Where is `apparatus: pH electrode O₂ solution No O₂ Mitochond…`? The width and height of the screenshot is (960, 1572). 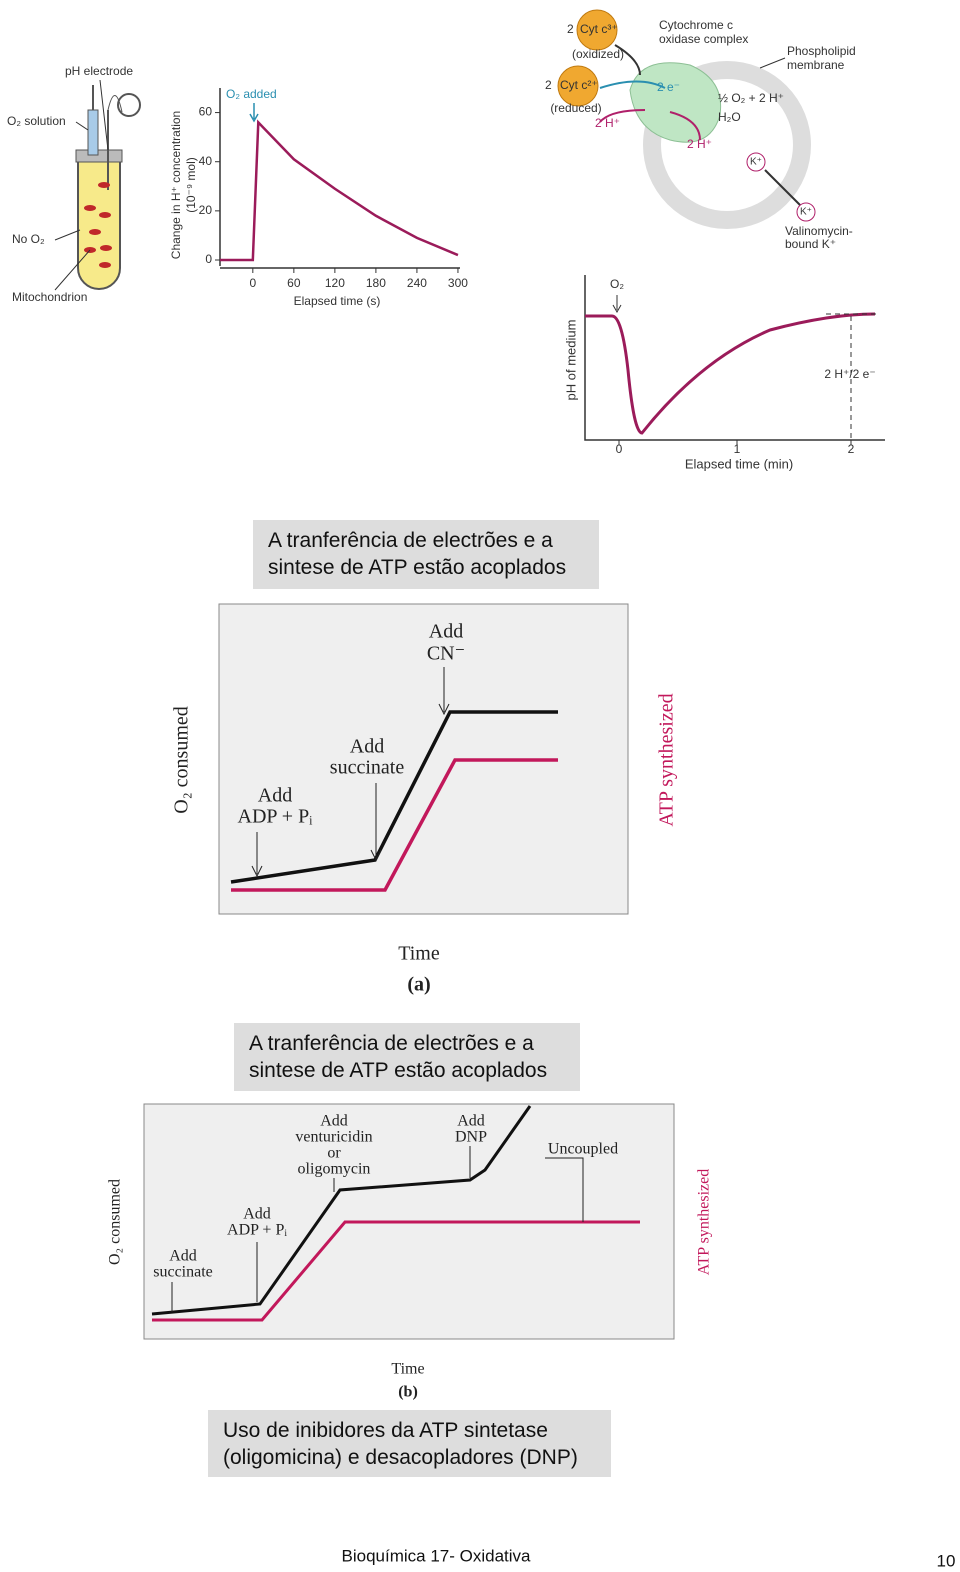 apparatus: pH electrode O₂ solution No O₂ Mitochond… is located at coordinates (74, 184).